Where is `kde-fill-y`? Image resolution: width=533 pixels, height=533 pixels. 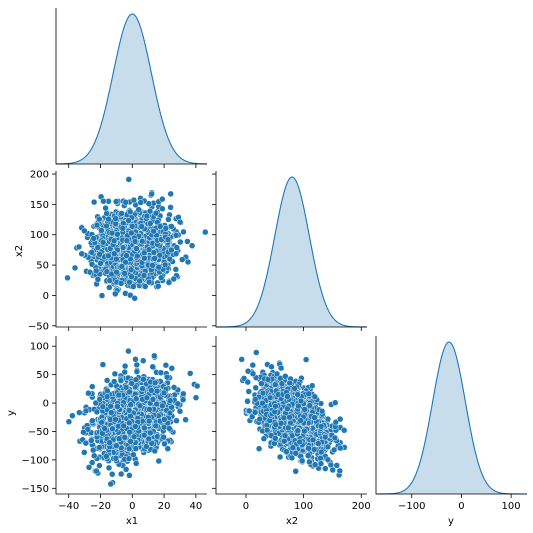
kde-fill-y is located at coordinates (451, 418).